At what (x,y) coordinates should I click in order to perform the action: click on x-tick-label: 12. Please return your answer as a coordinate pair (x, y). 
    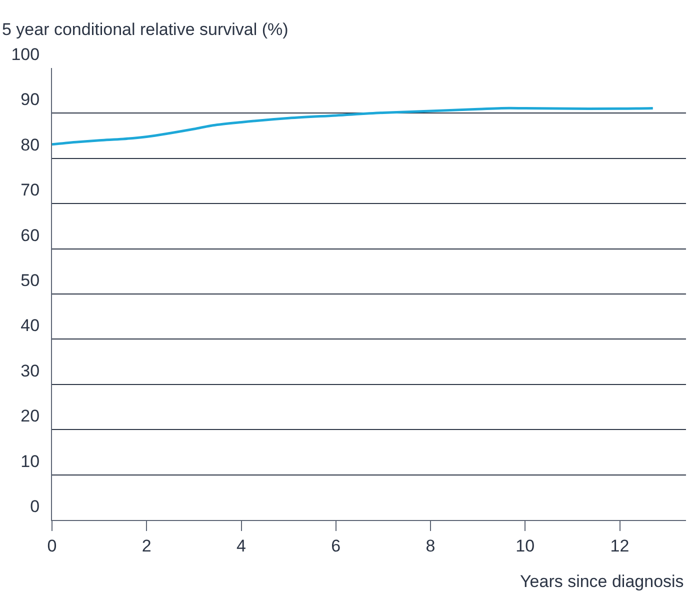
    Looking at the image, I should click on (620, 546).